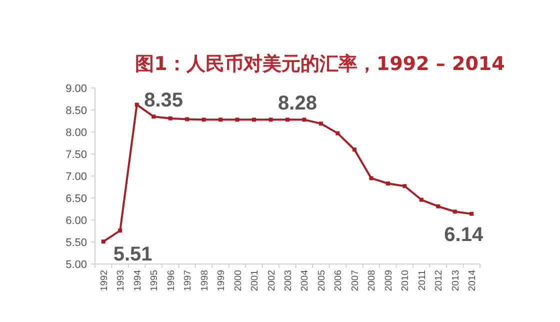 The height and width of the screenshot is (322, 560). I want to click on y-tick-label: 8.00, so click(76, 133).